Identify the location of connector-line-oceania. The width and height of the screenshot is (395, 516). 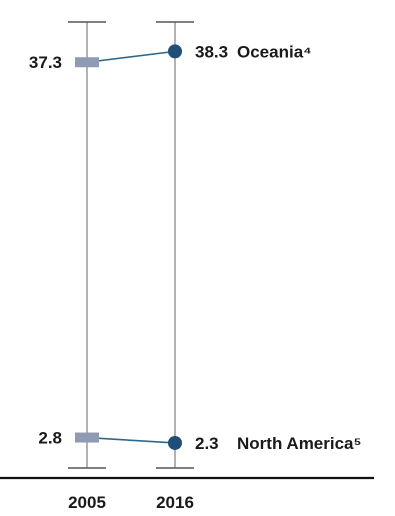
(131, 57).